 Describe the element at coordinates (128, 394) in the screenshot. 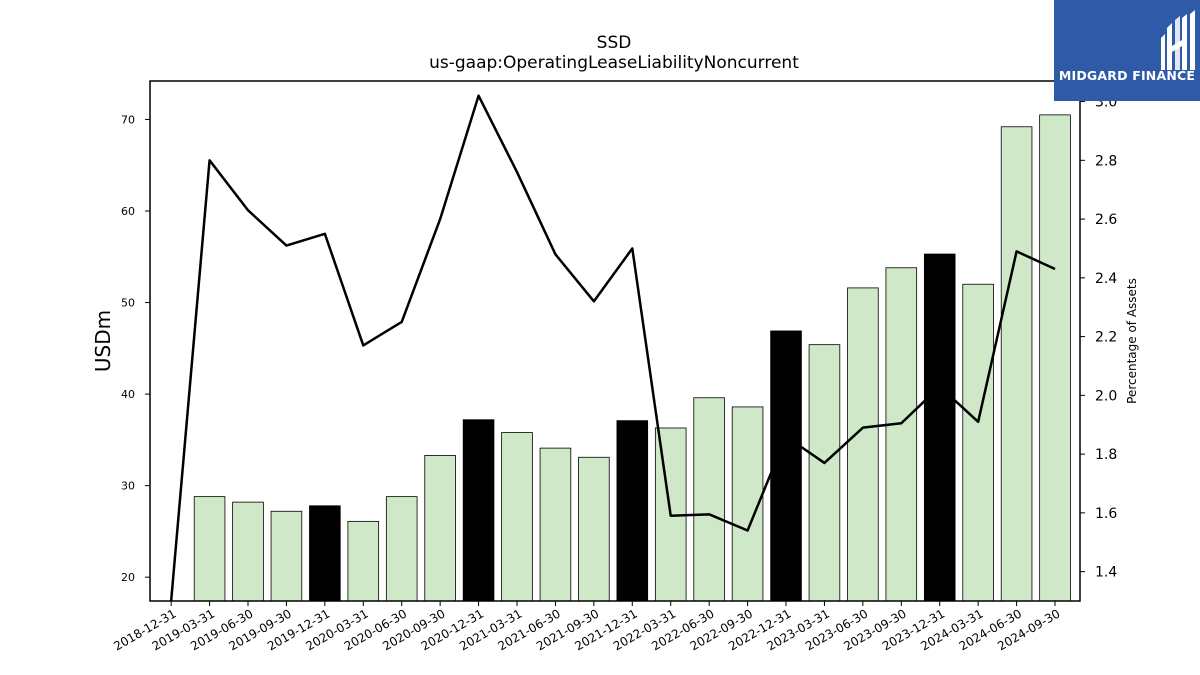

I see `y-tick-label: 40` at that location.